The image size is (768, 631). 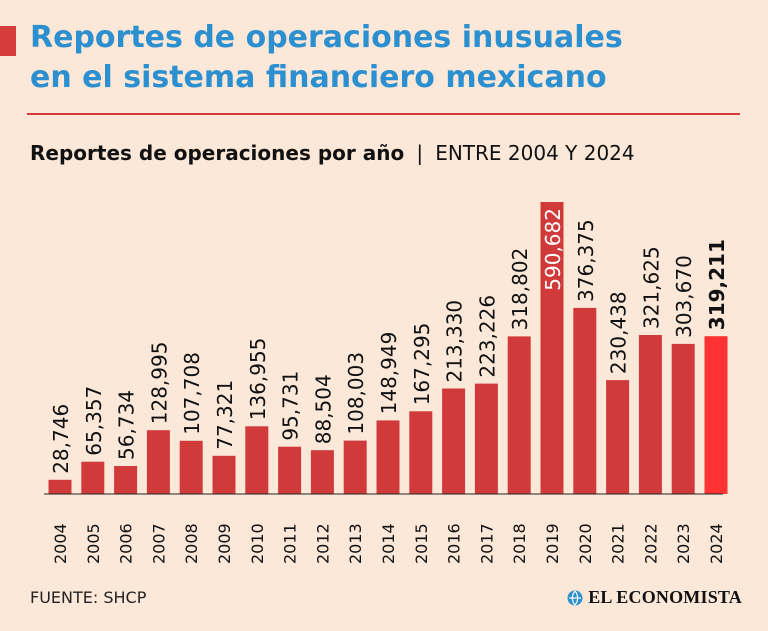 What do you see at coordinates (291, 406) in the screenshot?
I see `value-label-2011: 95,731` at bounding box center [291, 406].